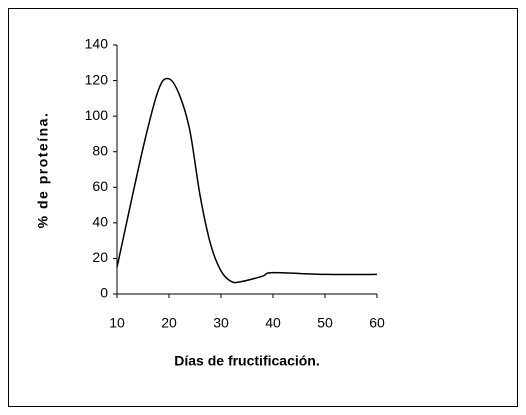 The width and height of the screenshot is (526, 415). I want to click on y-tick-label: 140, so click(97, 44).